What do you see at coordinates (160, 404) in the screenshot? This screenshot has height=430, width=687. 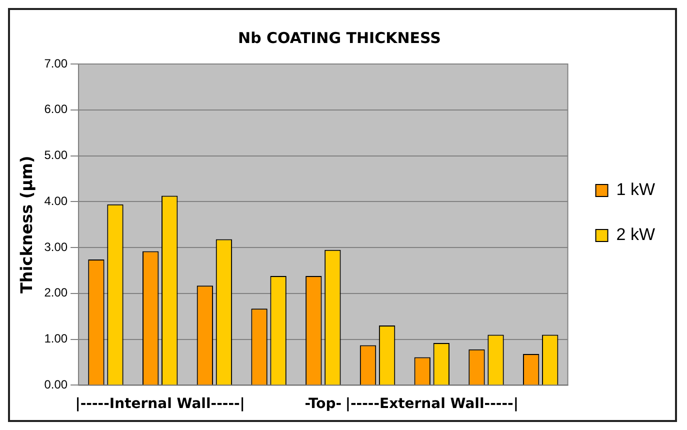 I see `x-tick-label: |-----Internal Wall-----|` at bounding box center [160, 404].